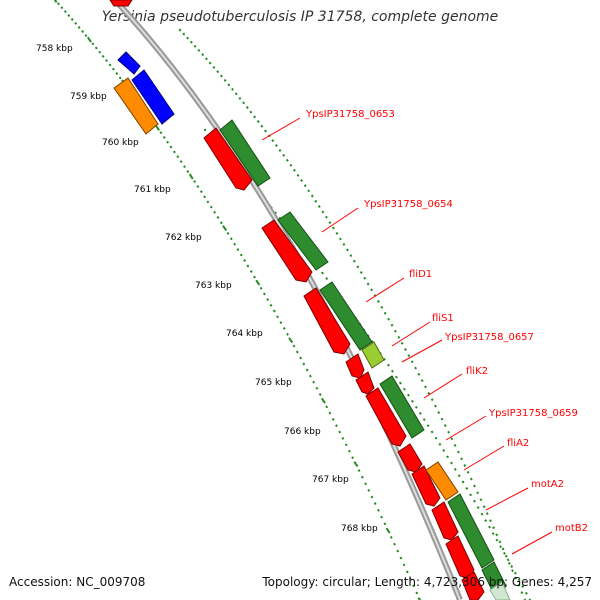 The image size is (600, 600). What do you see at coordinates (302, 432) in the screenshot?
I see `kbp-label-766: 766 kbp` at bounding box center [302, 432].